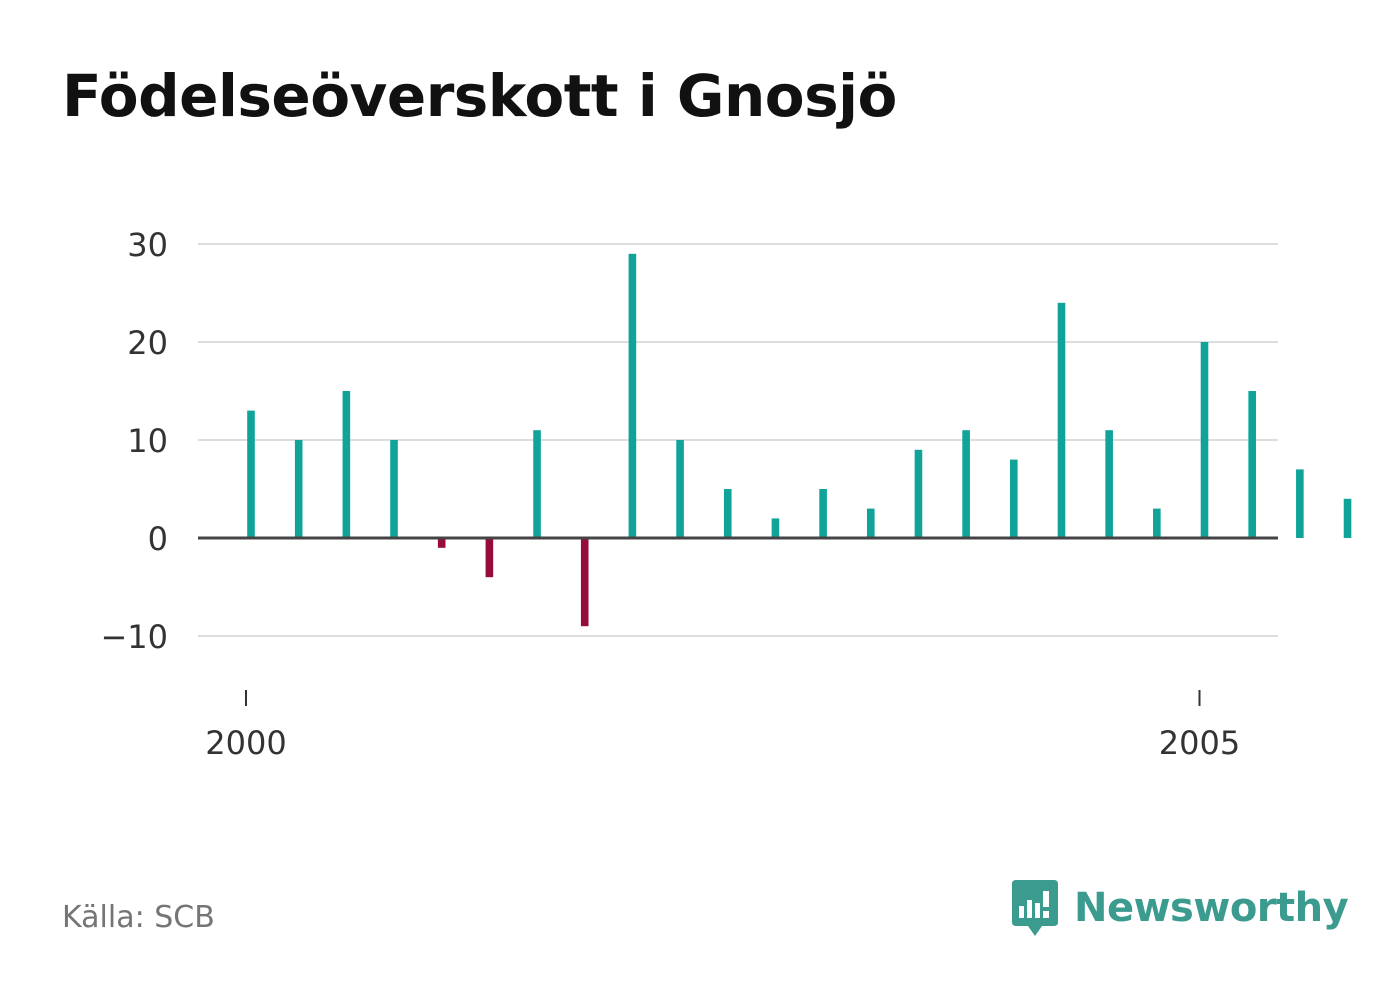  I want to click on y-tick-label: 30, so click(147, 245).